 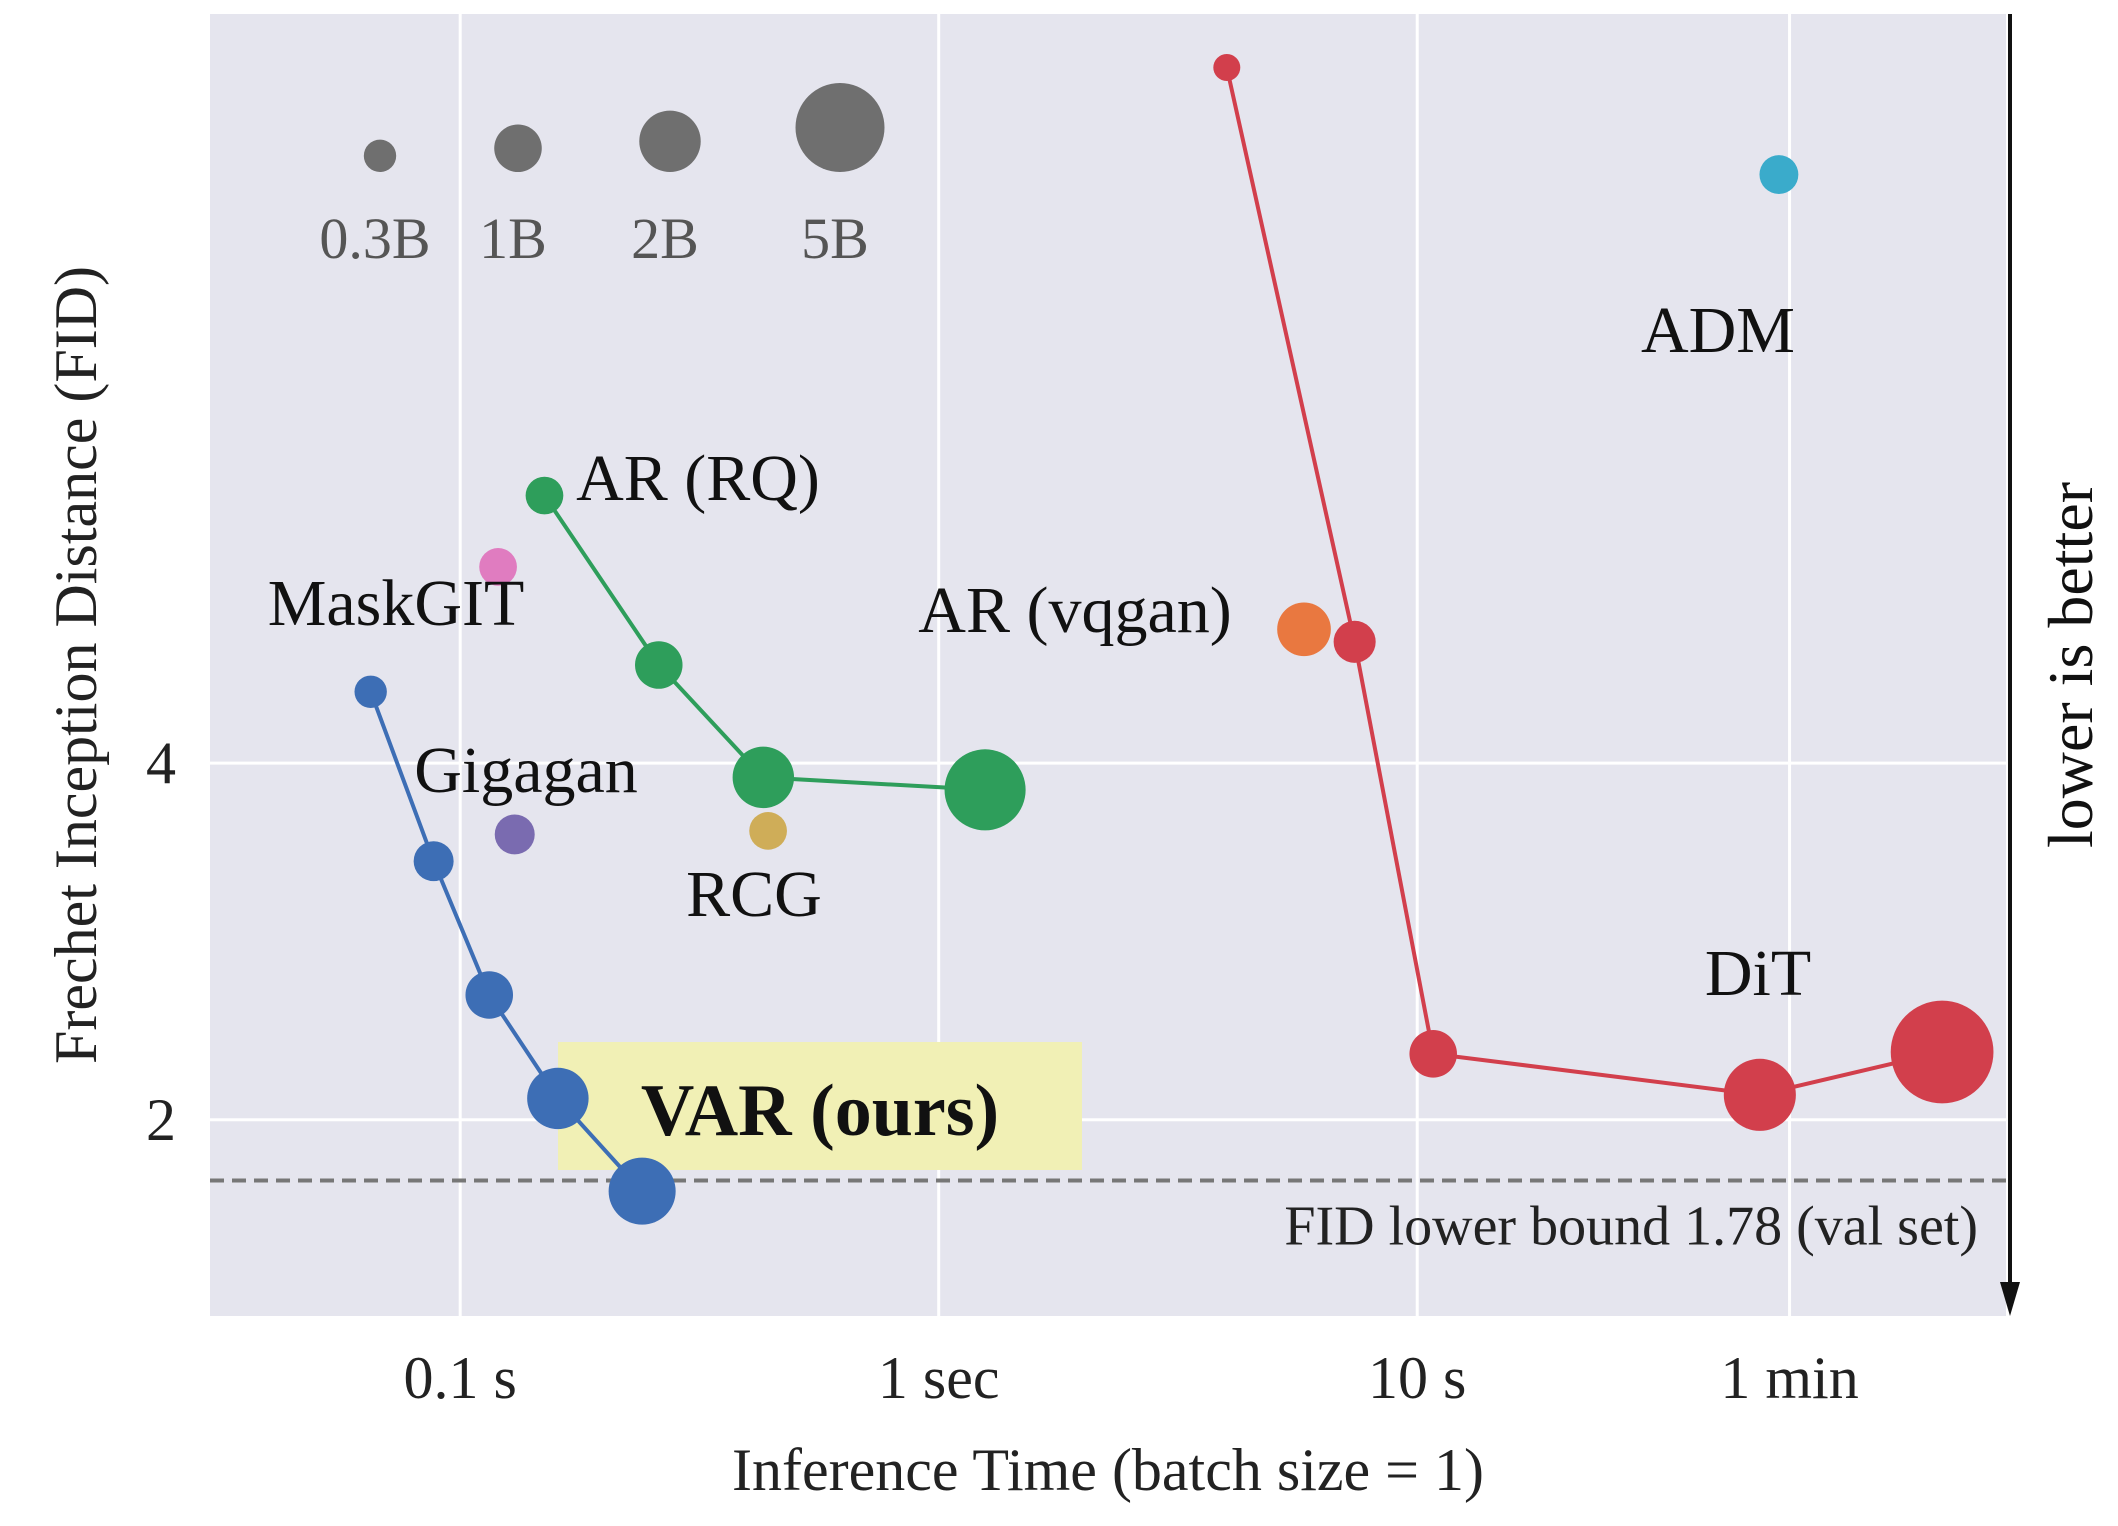 I want to click on var-highlight-box, so click(x=820, y=1106).